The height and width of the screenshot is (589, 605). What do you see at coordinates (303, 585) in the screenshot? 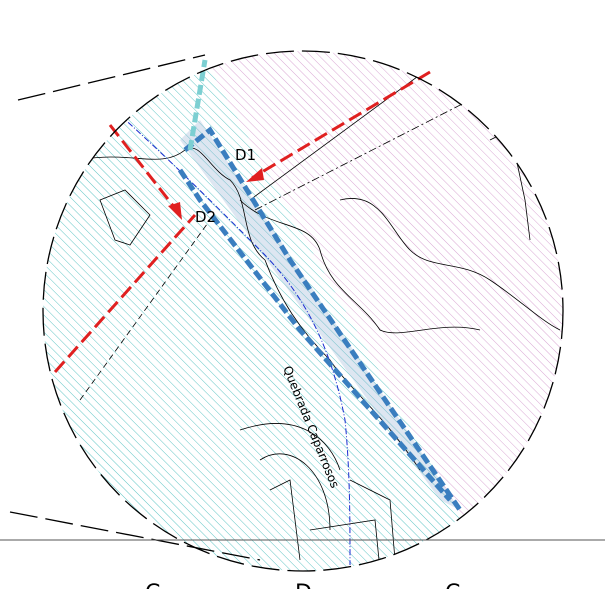
I see `bottom-label: D` at bounding box center [303, 585].